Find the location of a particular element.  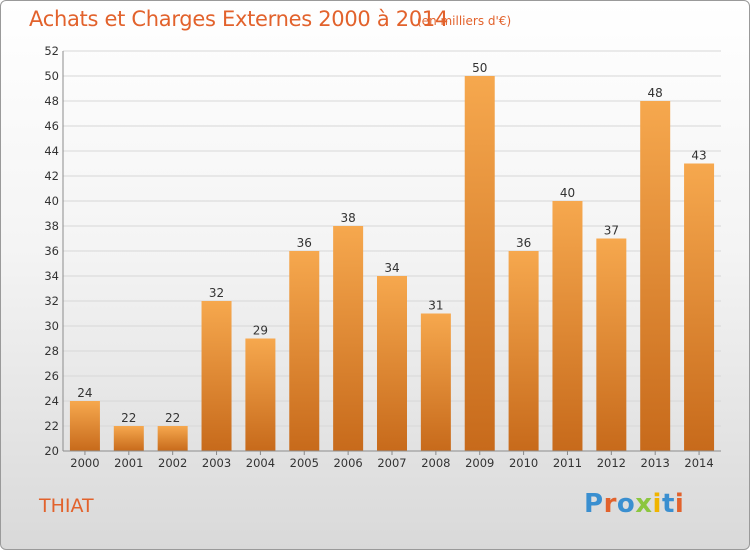

brand-letter: o is located at coordinates (626, 504).